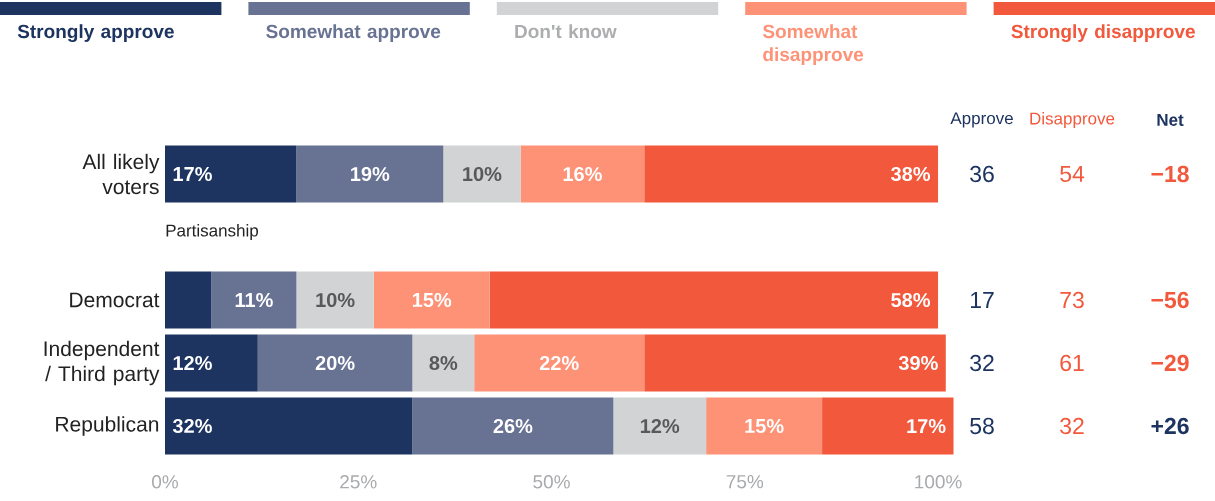 Image resolution: width=1215 pixels, height=501 pixels. Describe the element at coordinates (982, 300) in the screenshot. I see `text: 17` at that location.